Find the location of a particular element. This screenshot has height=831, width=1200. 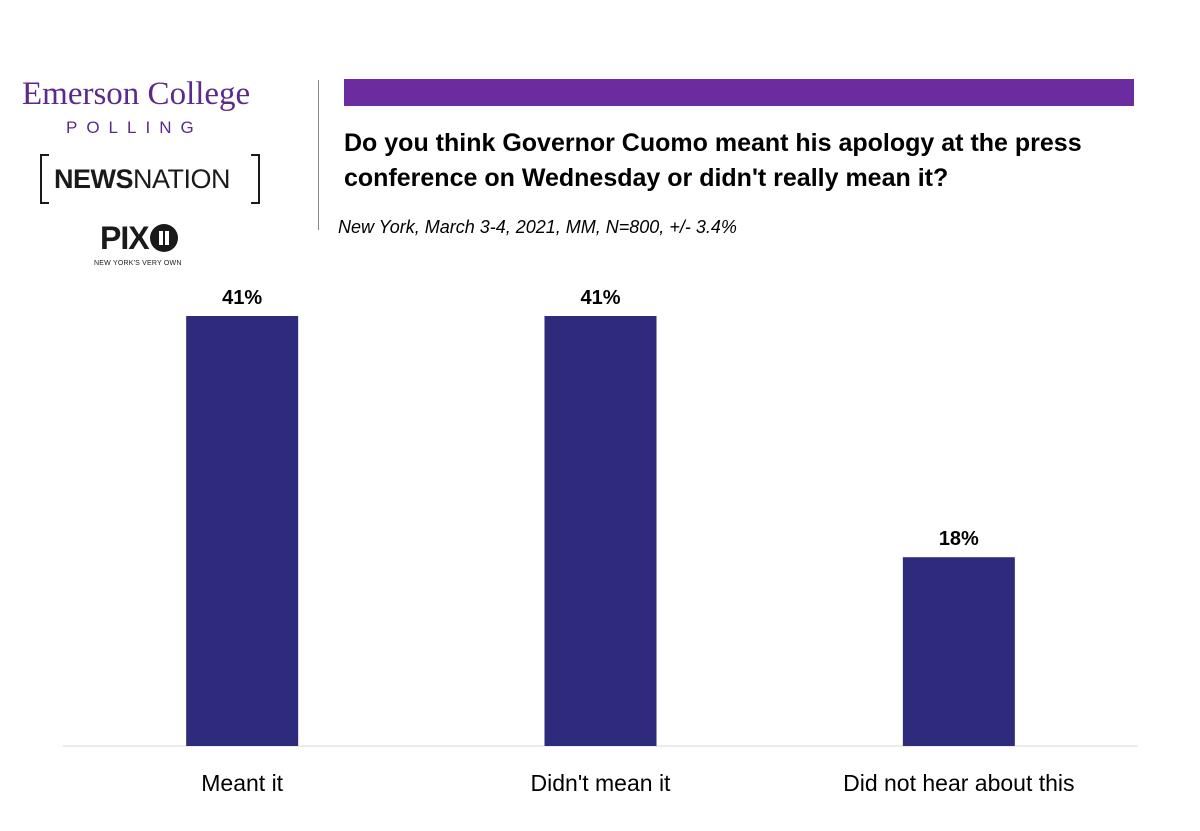

pix11-logo: PIX is located at coordinates (139, 240).